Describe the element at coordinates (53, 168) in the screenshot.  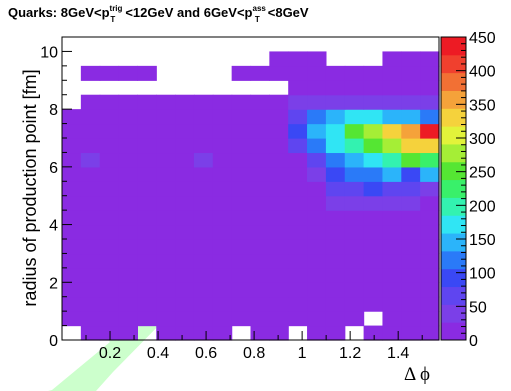
I see `y-tick-label: 6` at that location.